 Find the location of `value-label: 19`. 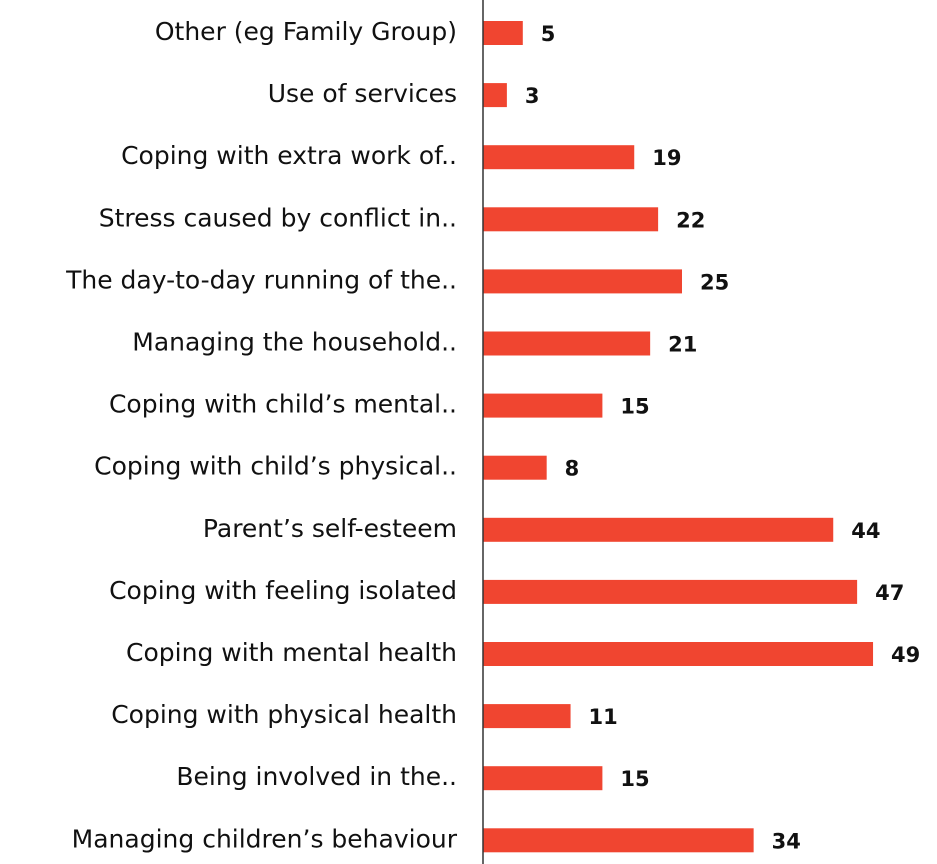

value-label: 19 is located at coordinates (666, 158).